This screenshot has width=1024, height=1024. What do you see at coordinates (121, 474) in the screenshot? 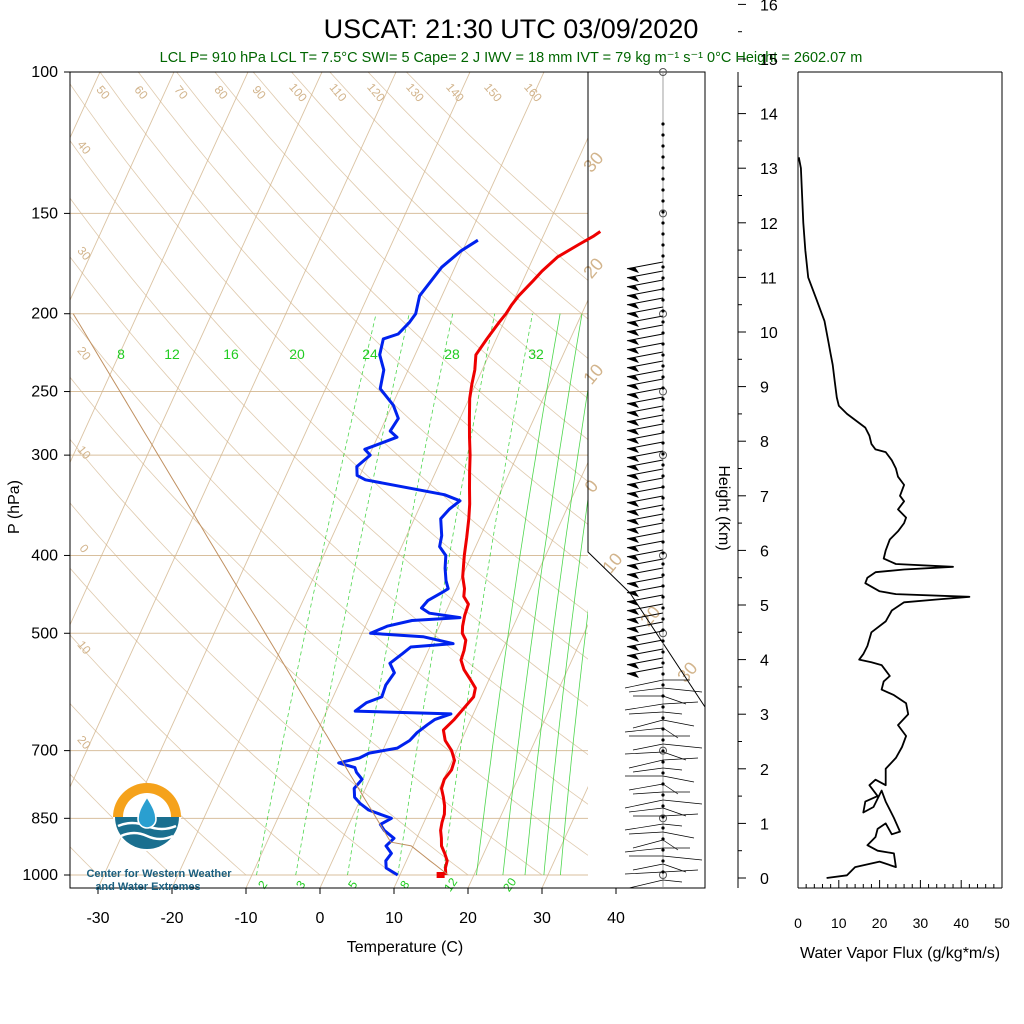
I see `dry-adiabat-line` at bounding box center [121, 474].